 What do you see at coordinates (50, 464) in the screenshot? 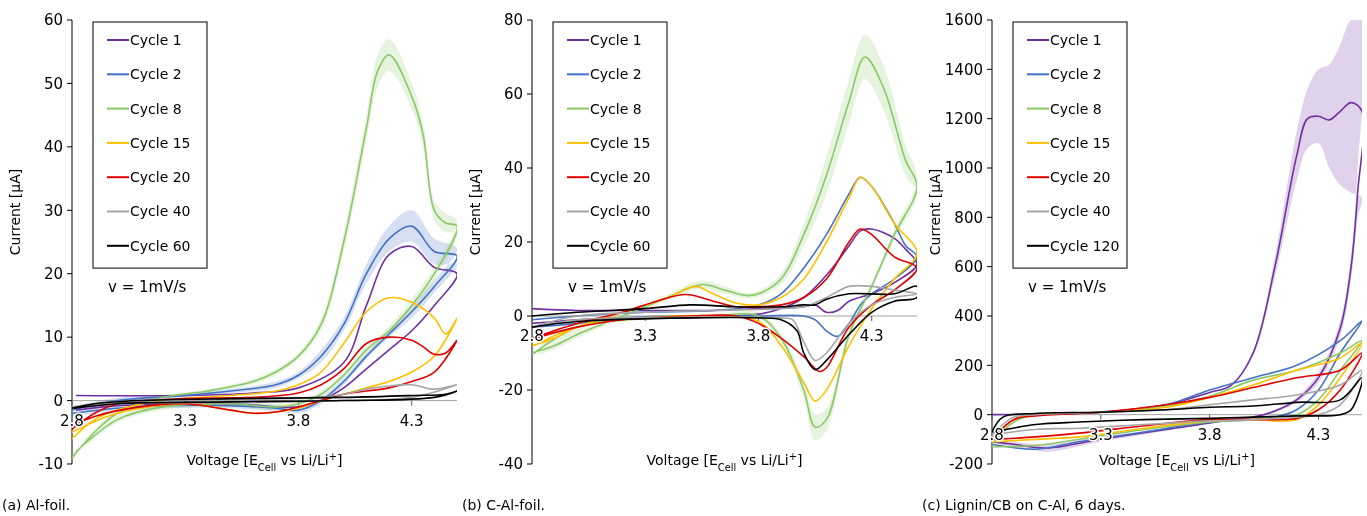
I see `y-tick-label: -10` at bounding box center [50, 464].